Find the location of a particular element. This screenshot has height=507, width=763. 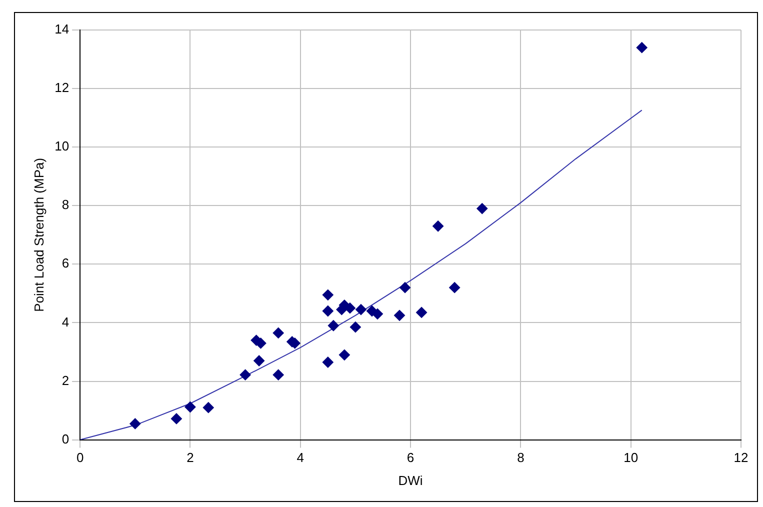

y-tick-label: 14 is located at coordinates (62, 29).